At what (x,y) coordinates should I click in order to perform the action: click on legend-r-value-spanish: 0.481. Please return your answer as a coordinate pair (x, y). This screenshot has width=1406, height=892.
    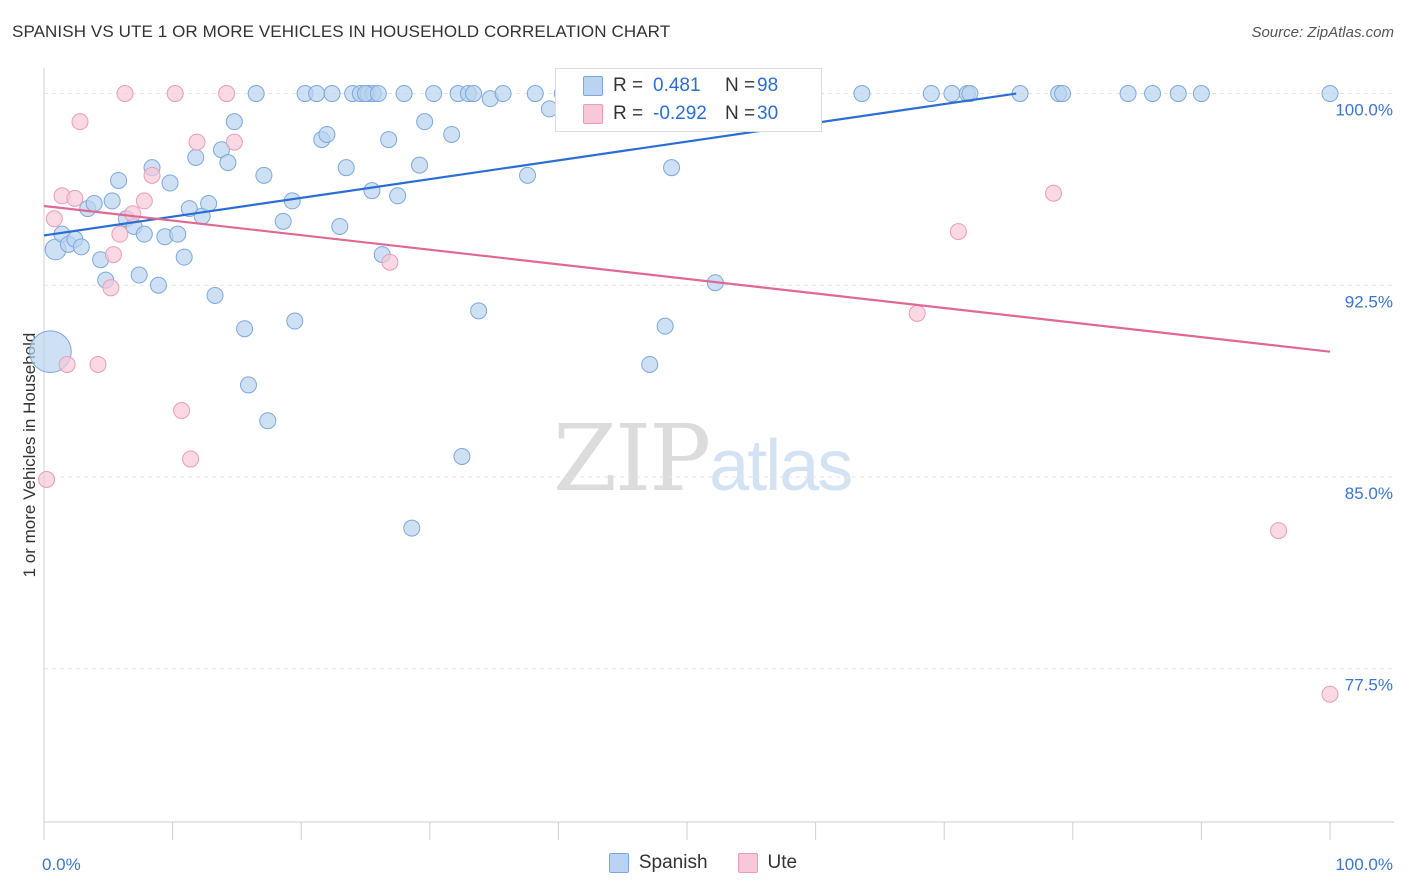
    Looking at the image, I should click on (677, 85).